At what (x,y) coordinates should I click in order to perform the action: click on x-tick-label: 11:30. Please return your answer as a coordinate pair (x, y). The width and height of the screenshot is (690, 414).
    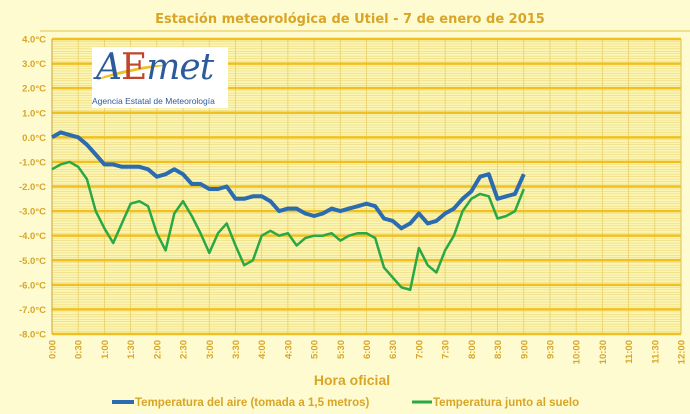
    Looking at the image, I should click on (655, 352).